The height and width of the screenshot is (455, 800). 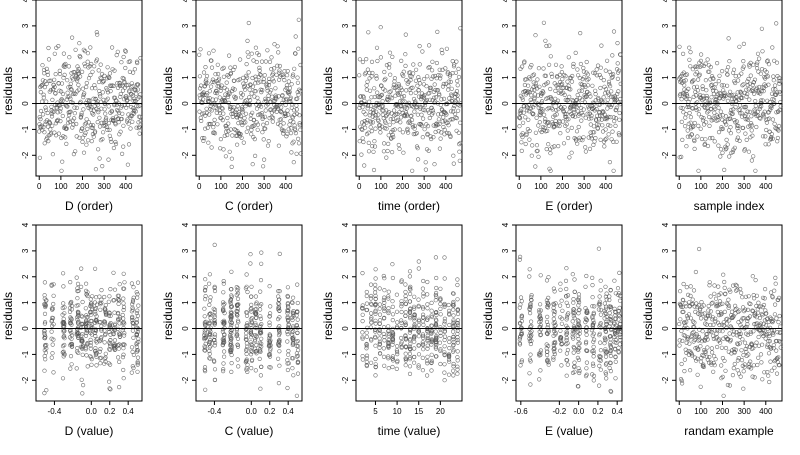 What do you see at coordinates (89, 431) in the screenshot?
I see `x-axis-label: D (value)` at bounding box center [89, 431].